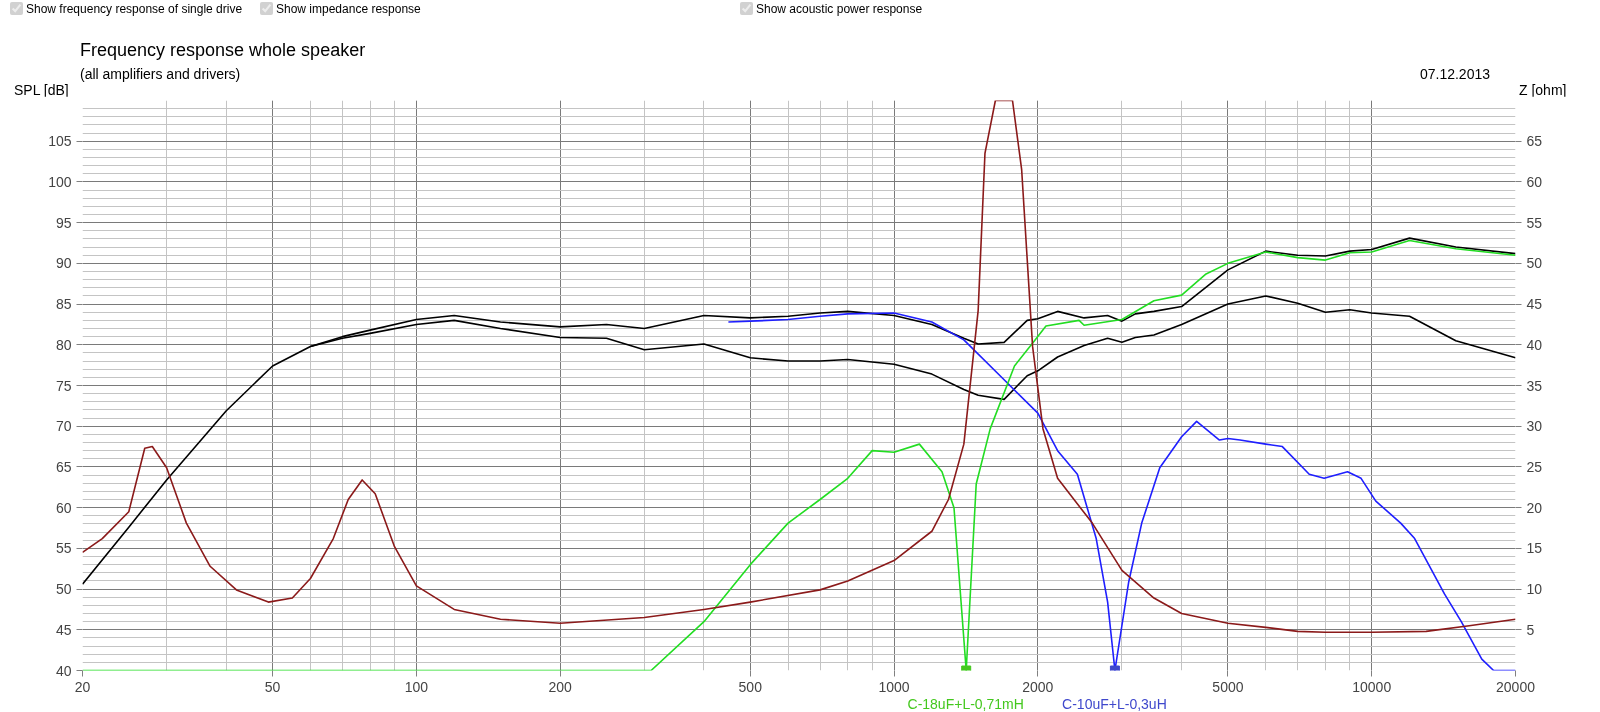  Describe the element at coordinates (272, 686) in the screenshot. I see `x-tick-label: 50` at that location.